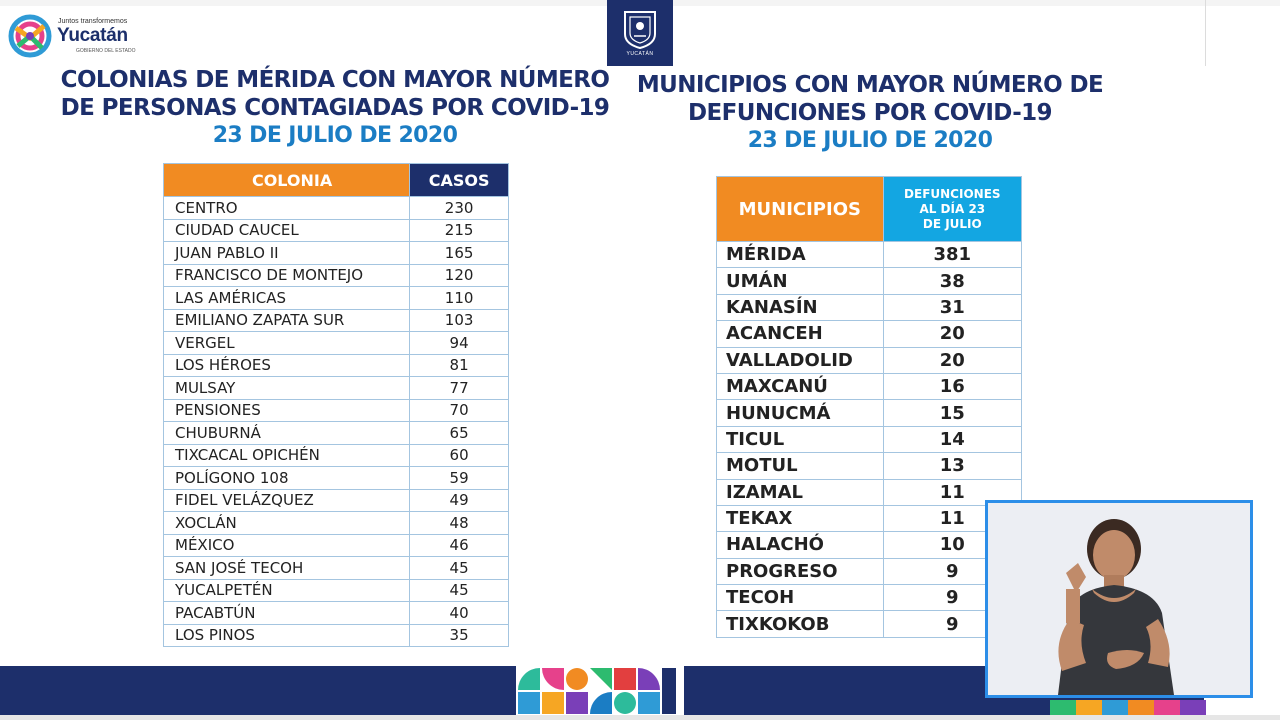  Describe the element at coordinates (800, 281) in the screenshot. I see `municipio-name: UMÁN` at that location.